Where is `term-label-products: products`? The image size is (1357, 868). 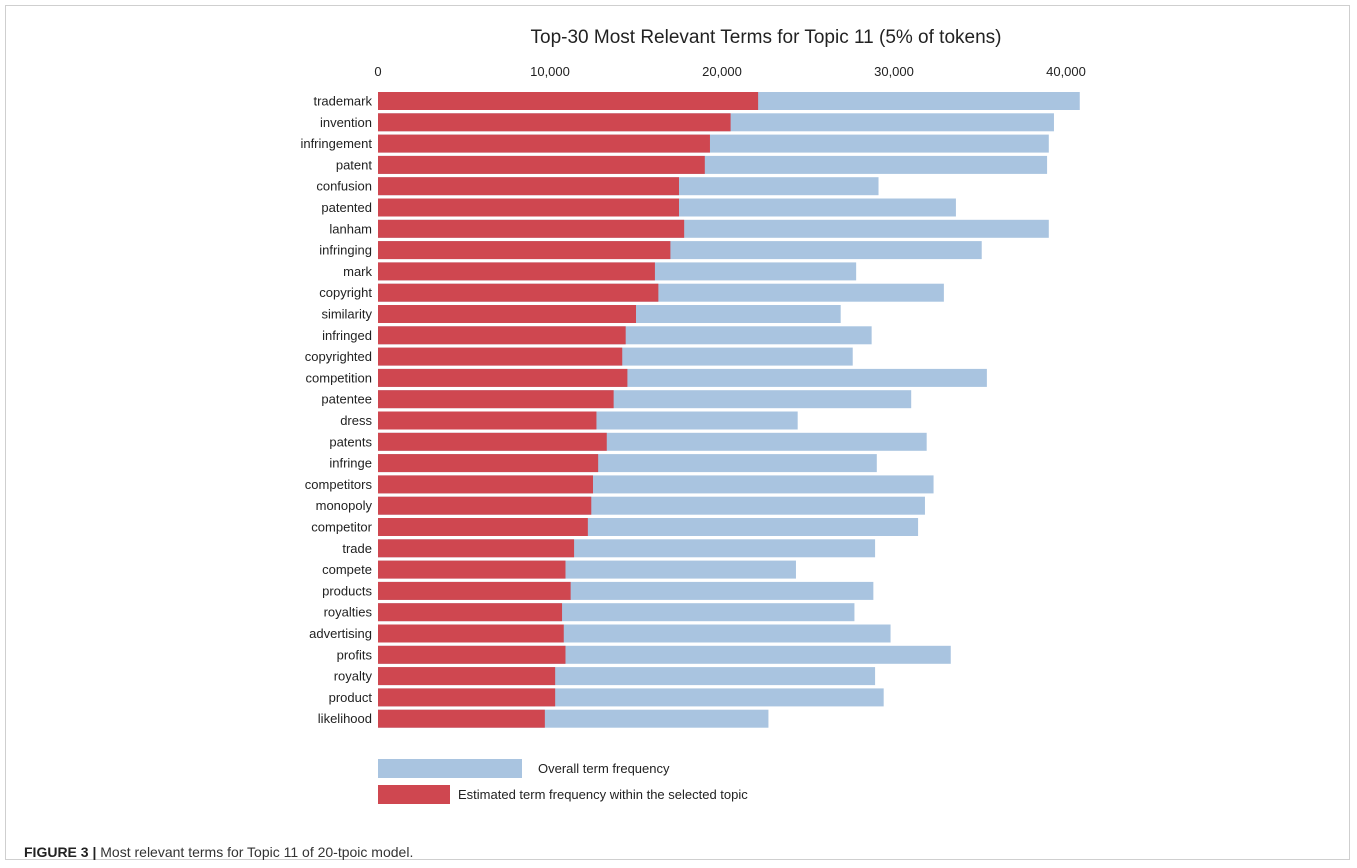
term-label-products: products is located at coordinates (347, 590).